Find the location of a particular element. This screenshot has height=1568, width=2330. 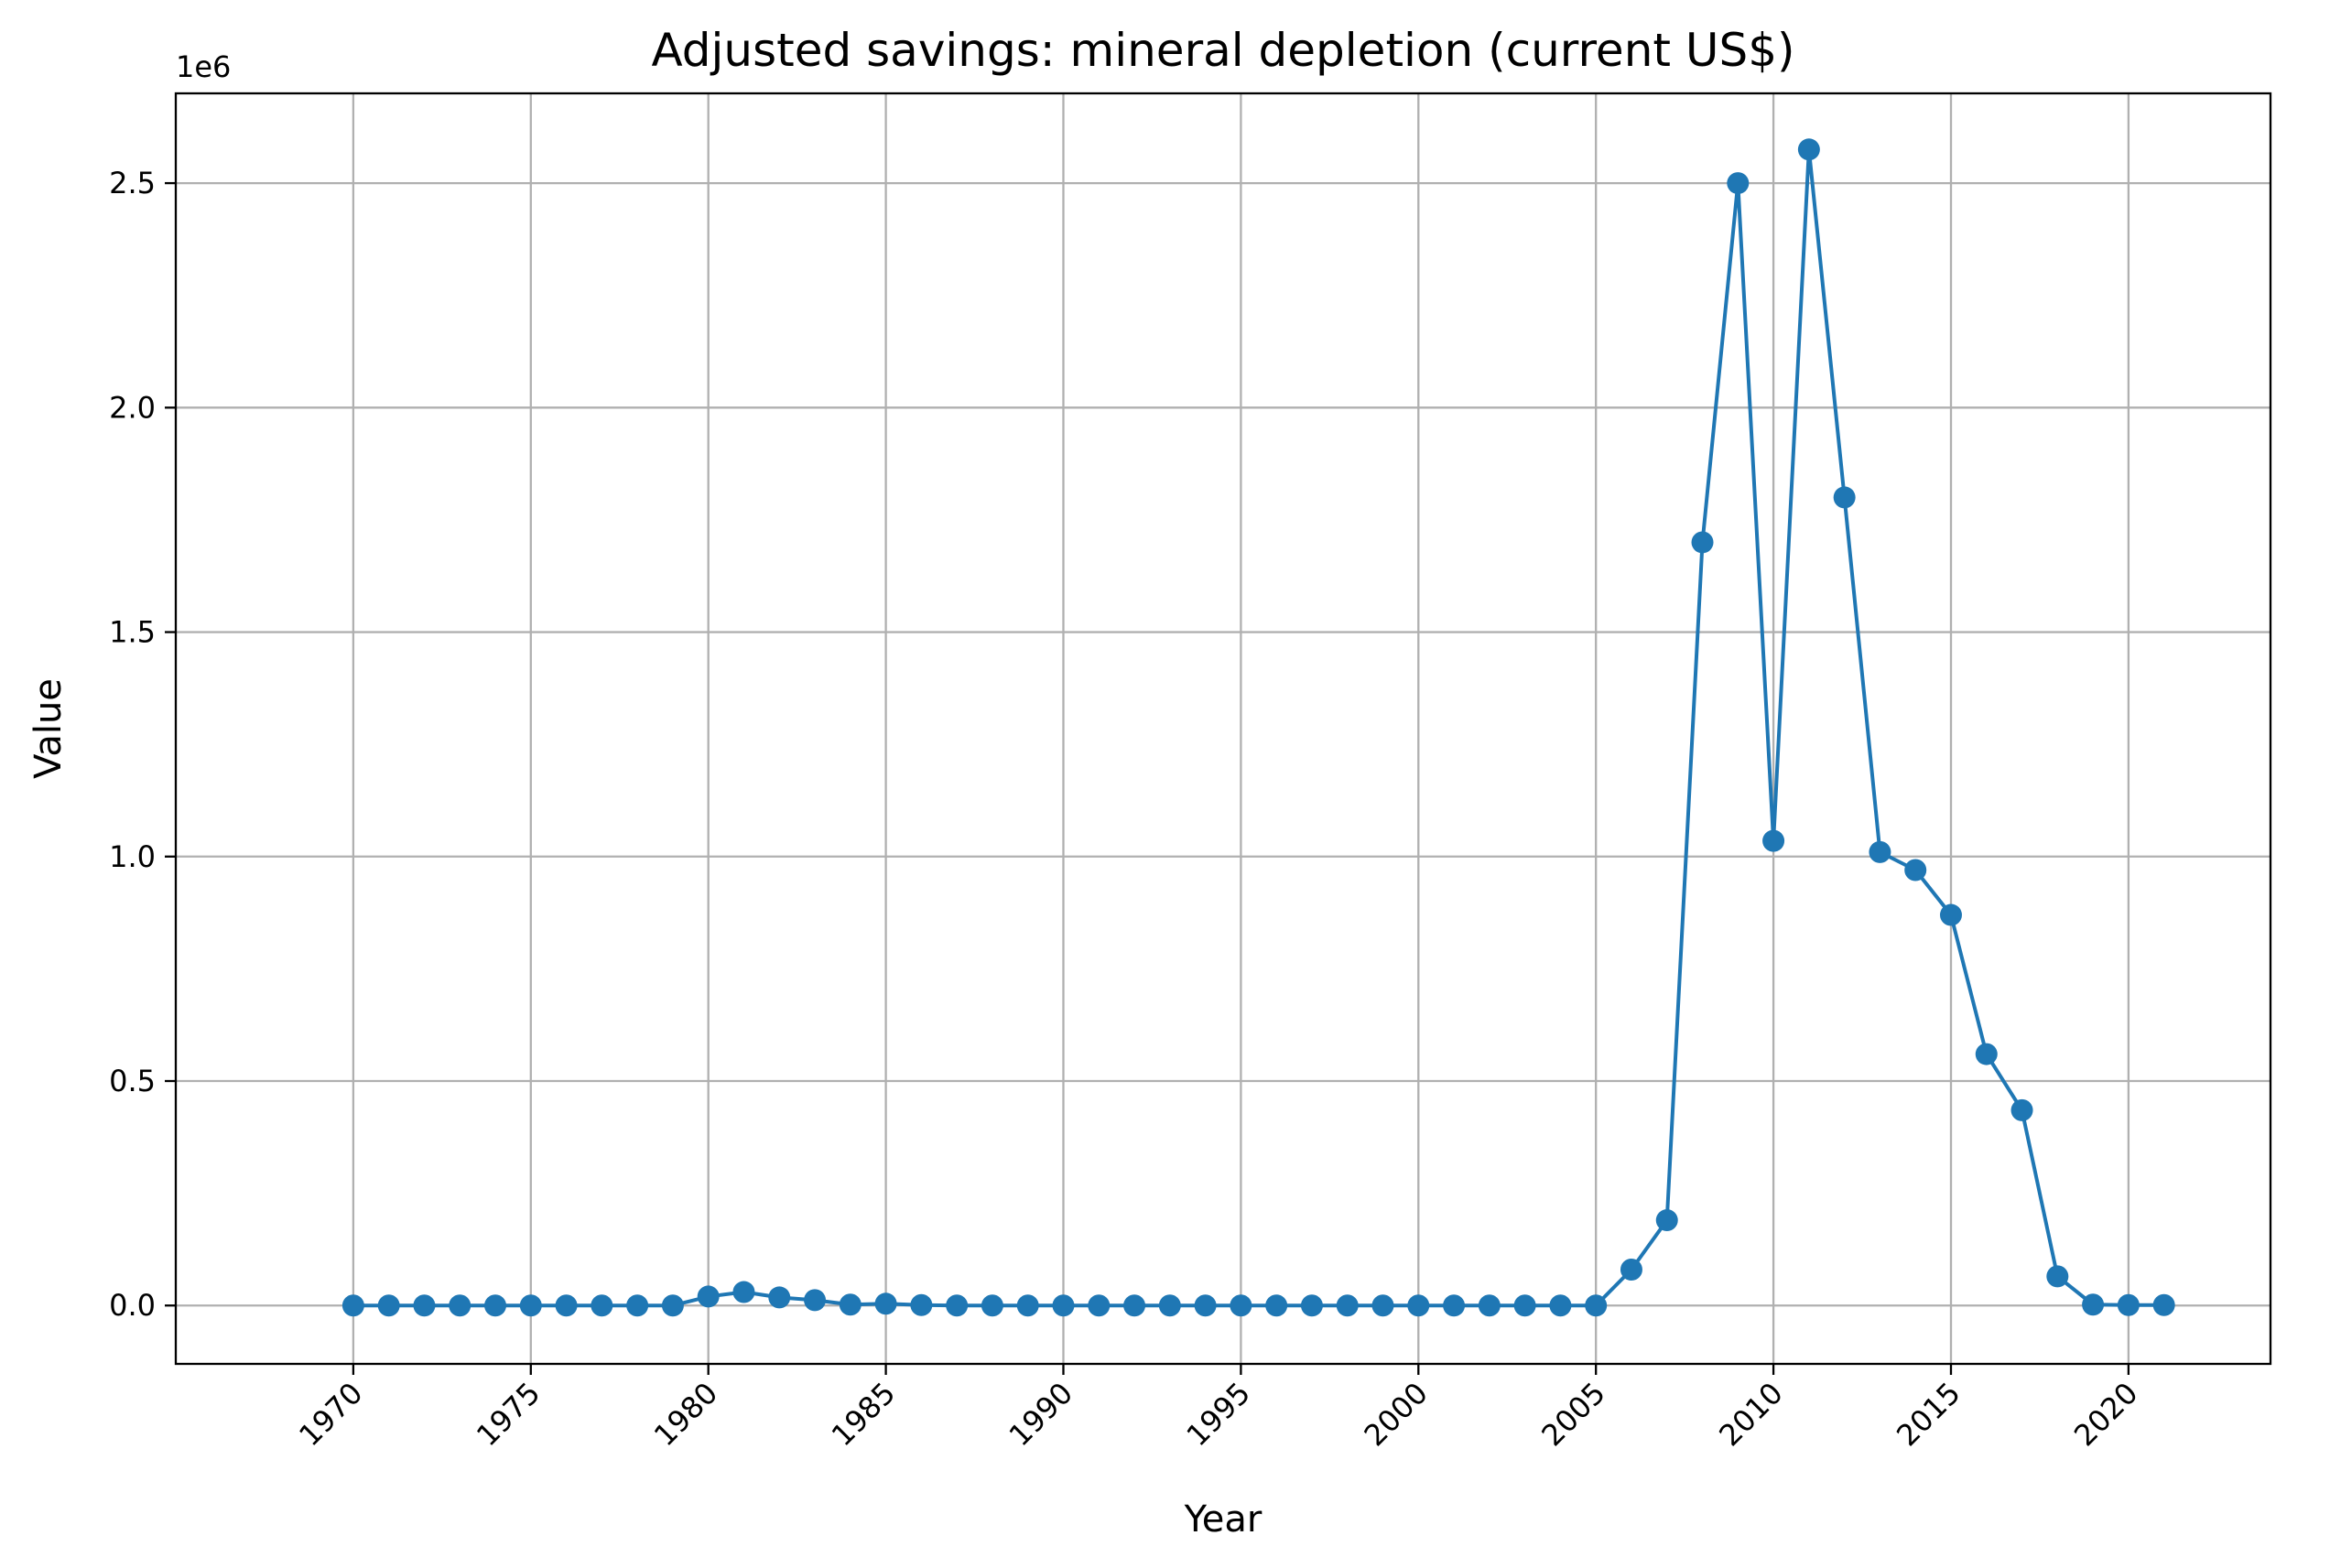

x-tick-label: 2005 is located at coordinates (1572, 1415).